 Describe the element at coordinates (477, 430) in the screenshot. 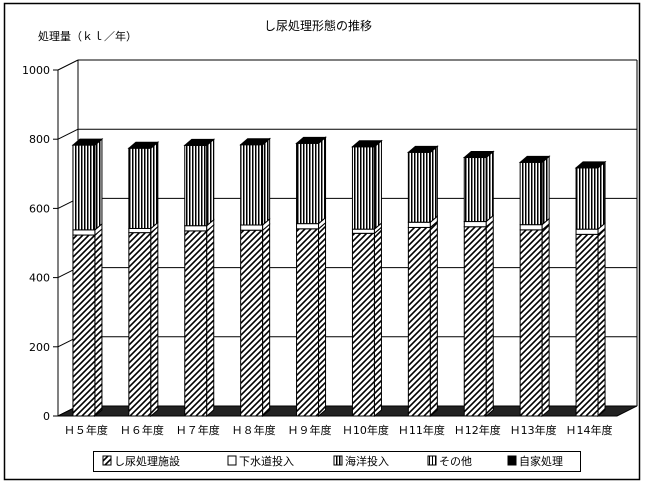

I see `x-tick-label: Ｈ12年度` at that location.